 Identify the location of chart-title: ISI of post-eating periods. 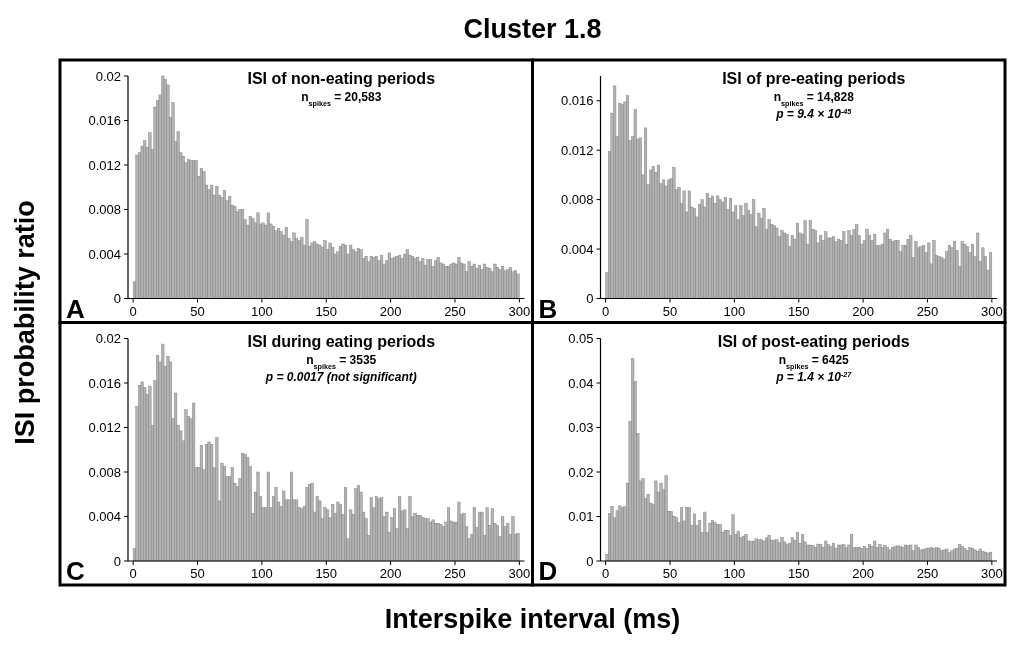
(813, 341).